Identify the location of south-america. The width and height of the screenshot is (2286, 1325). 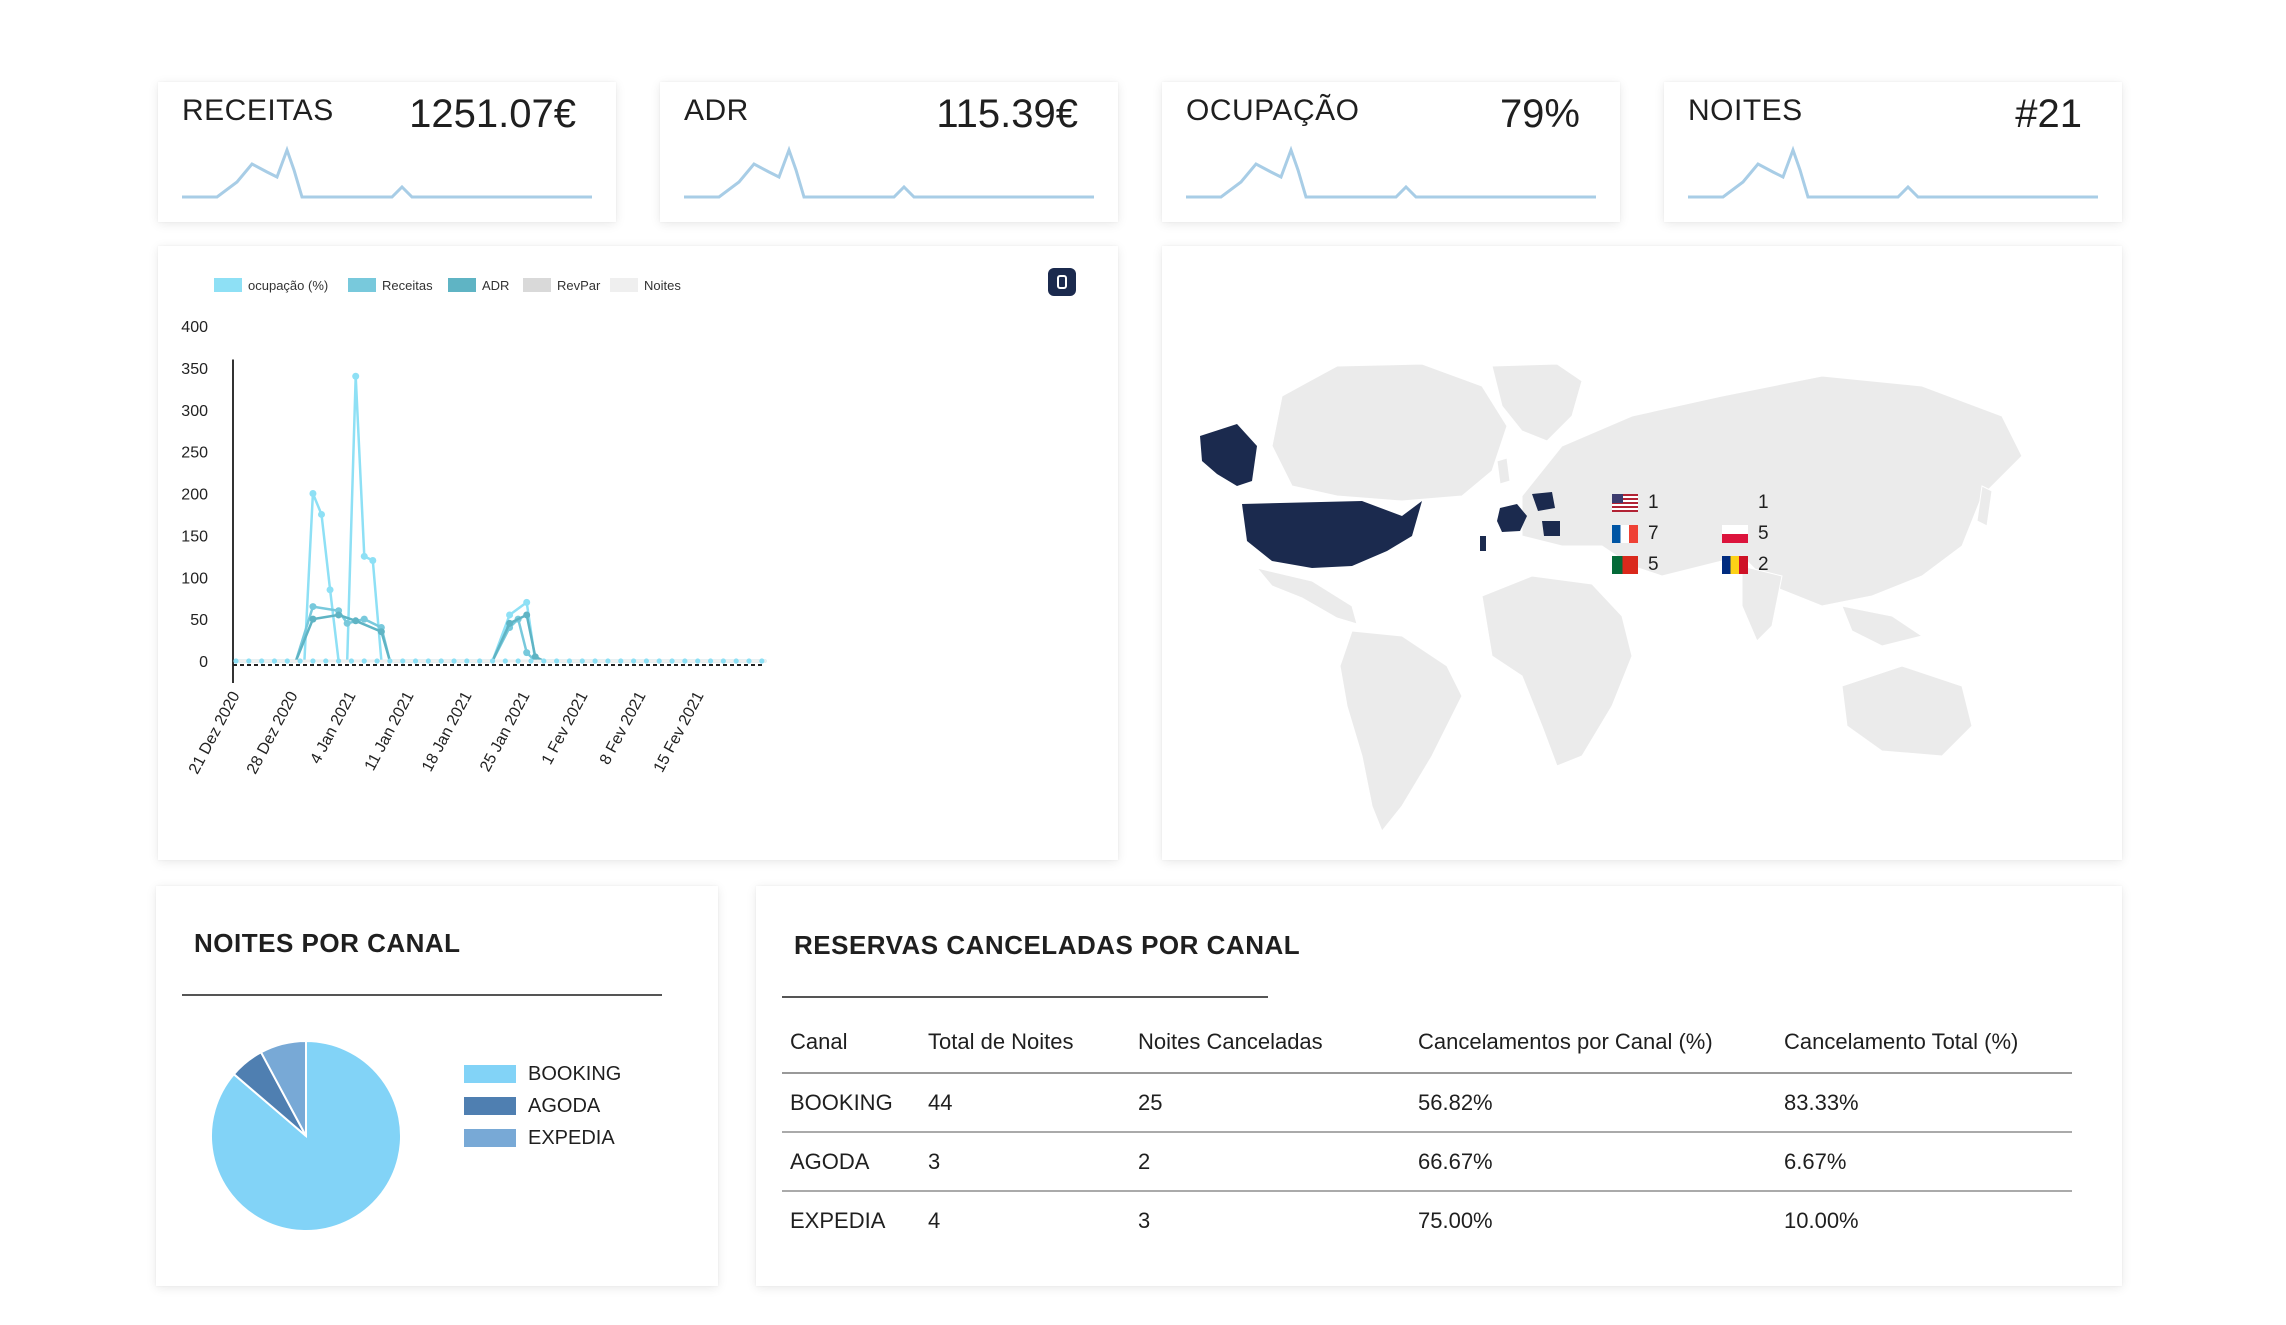
(1401, 731).